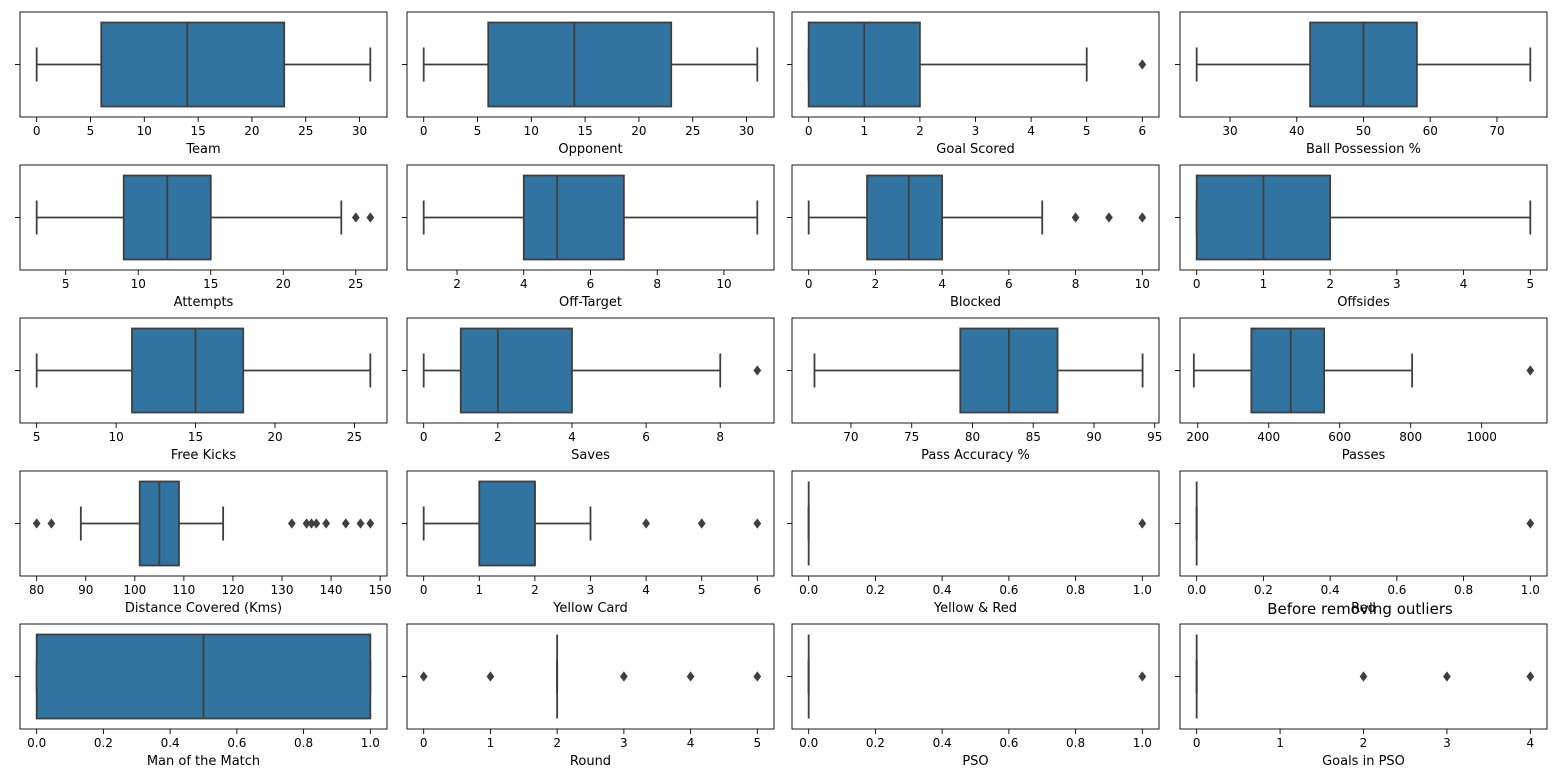 This screenshot has height=775, width=1556. I want to click on x-axis-label: Distance Covered (Kms), so click(203, 608).